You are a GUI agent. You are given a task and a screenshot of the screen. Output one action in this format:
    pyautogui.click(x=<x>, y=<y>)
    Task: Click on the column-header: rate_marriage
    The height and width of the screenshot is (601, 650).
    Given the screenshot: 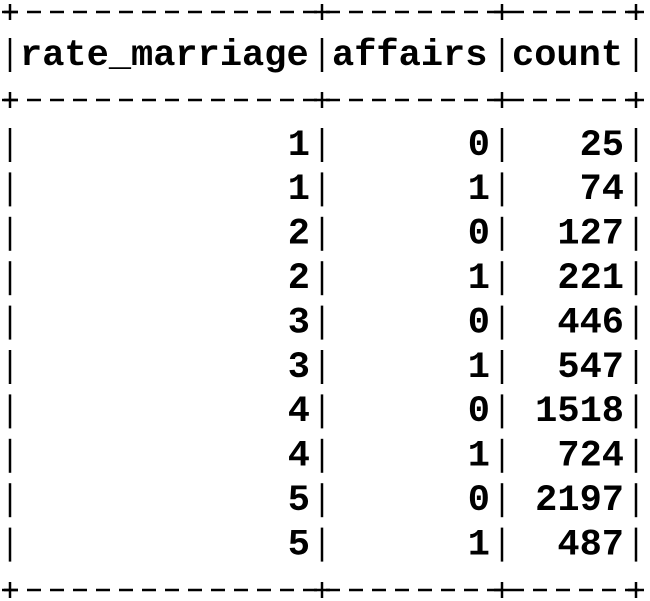 What is the action you would take?
    pyautogui.click(x=164, y=56)
    